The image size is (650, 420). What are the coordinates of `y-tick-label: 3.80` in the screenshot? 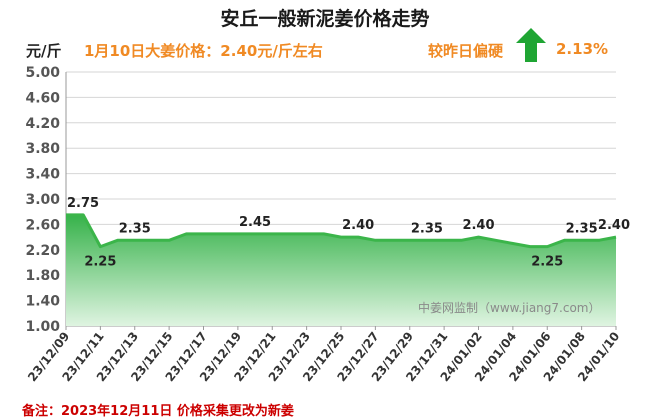 It's located at (42, 149).